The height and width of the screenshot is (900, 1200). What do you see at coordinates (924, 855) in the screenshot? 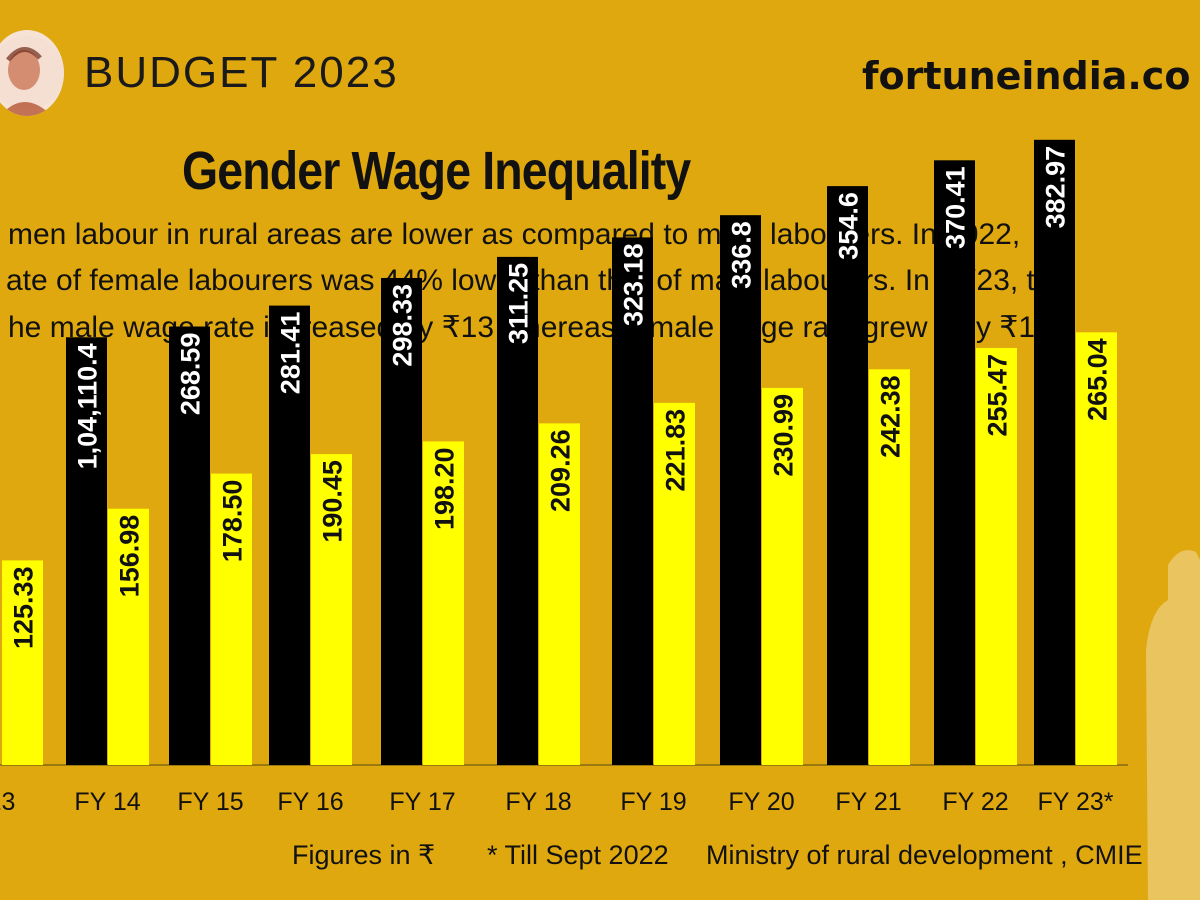
I see `source-note: Ministry of rural development , CMIE` at bounding box center [924, 855].